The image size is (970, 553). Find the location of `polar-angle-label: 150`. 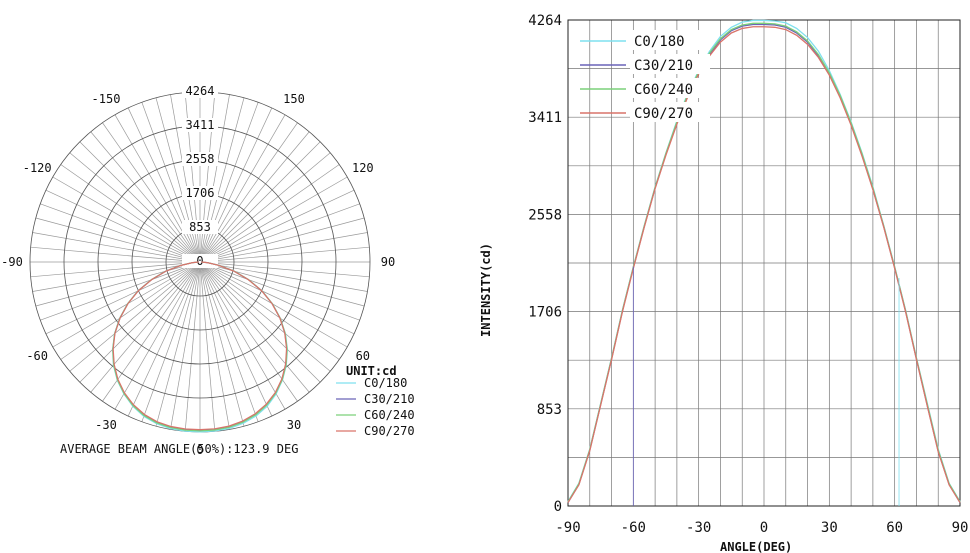

polar-angle-label: 150 is located at coordinates (294, 99).